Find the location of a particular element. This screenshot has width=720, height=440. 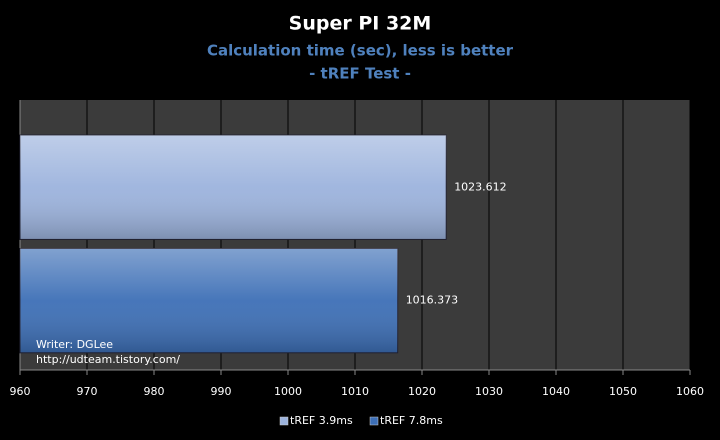

value-label: 1023.612 is located at coordinates (480, 186).